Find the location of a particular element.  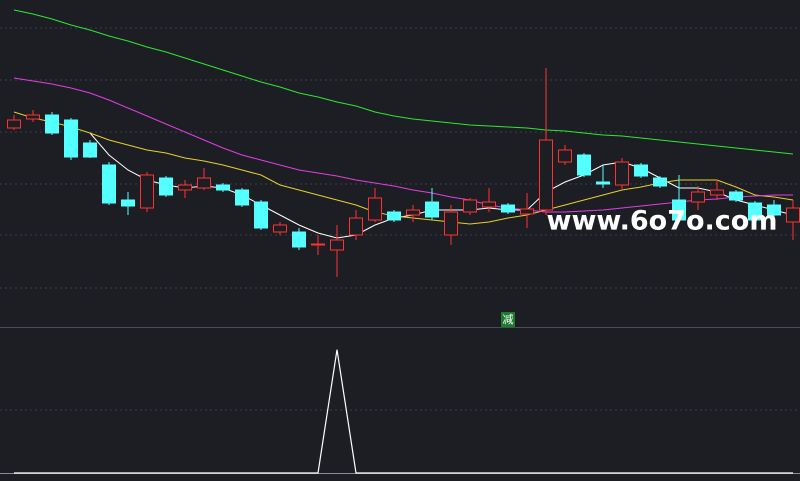

annotation: 减 is located at coordinates (508, 319).